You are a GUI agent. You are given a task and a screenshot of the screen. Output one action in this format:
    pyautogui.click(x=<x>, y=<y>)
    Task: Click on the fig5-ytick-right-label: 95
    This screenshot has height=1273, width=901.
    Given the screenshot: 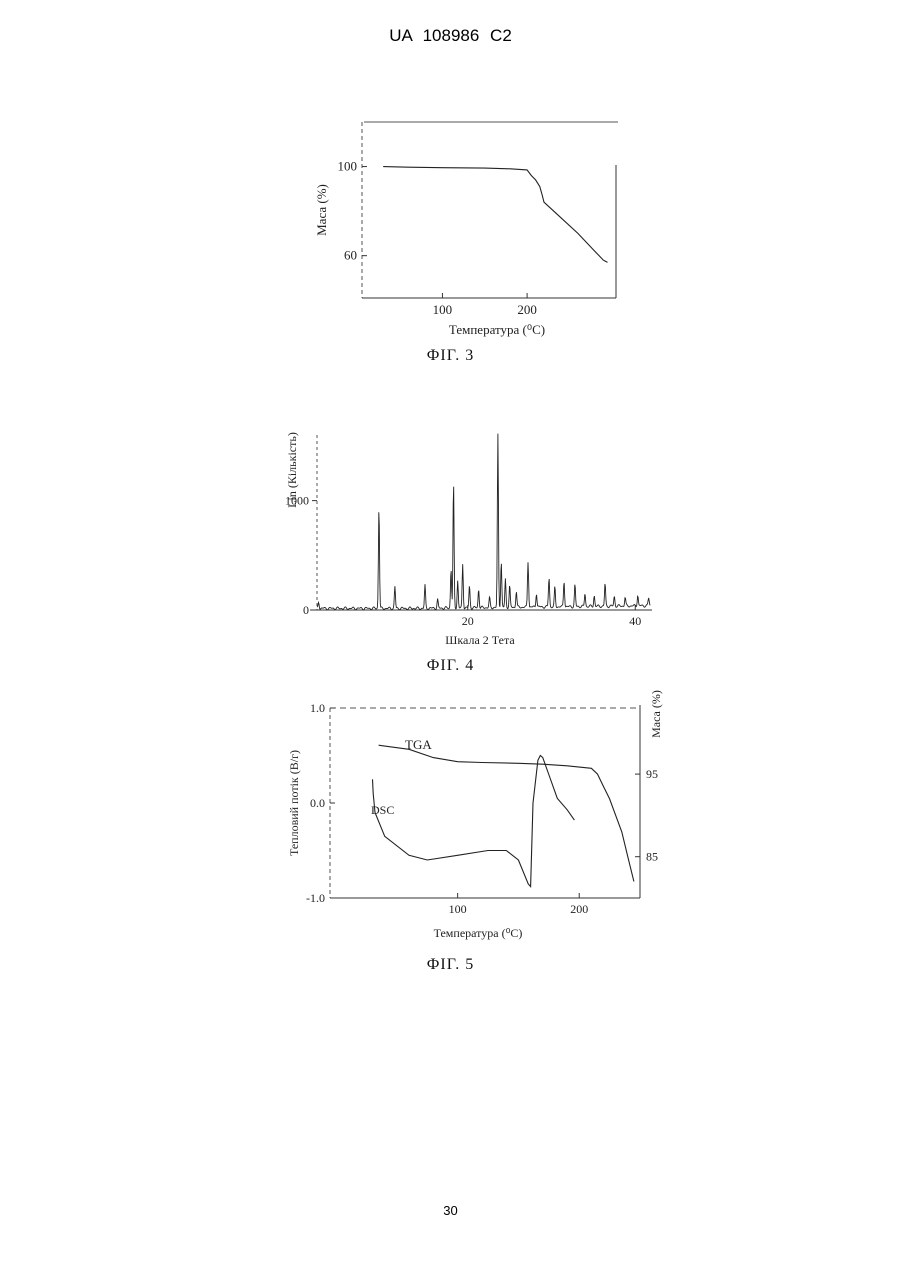 What is the action you would take?
    pyautogui.click(x=652, y=774)
    